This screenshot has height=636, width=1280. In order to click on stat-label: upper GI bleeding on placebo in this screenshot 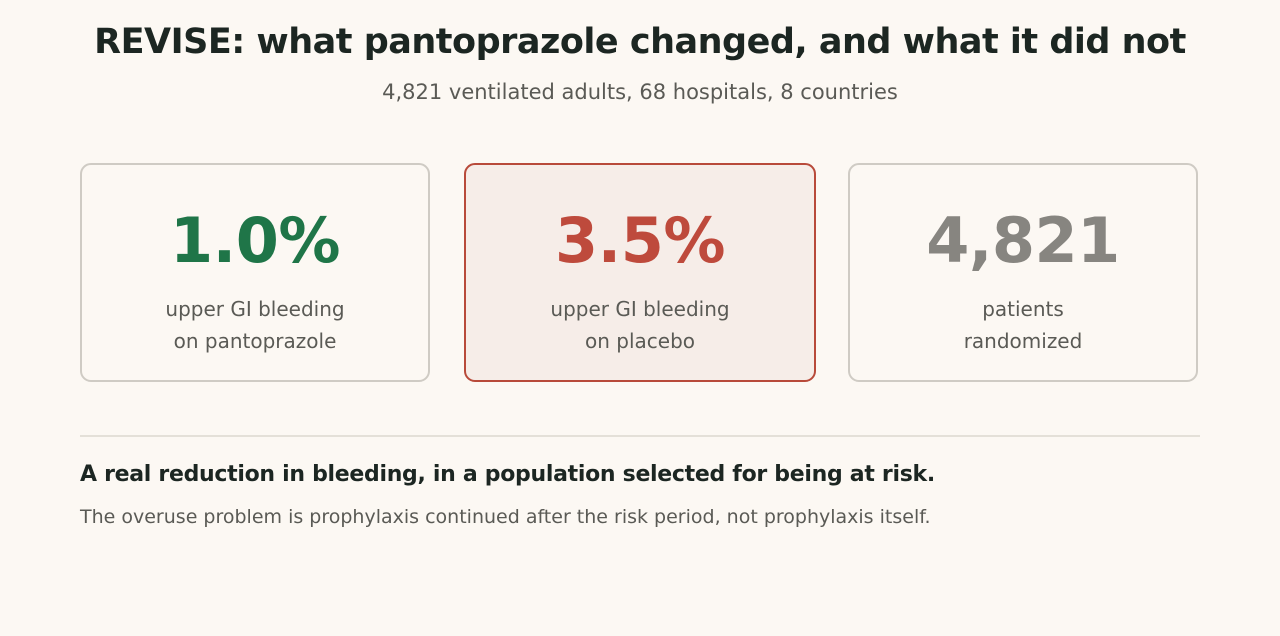, I will do `click(640, 325)`.